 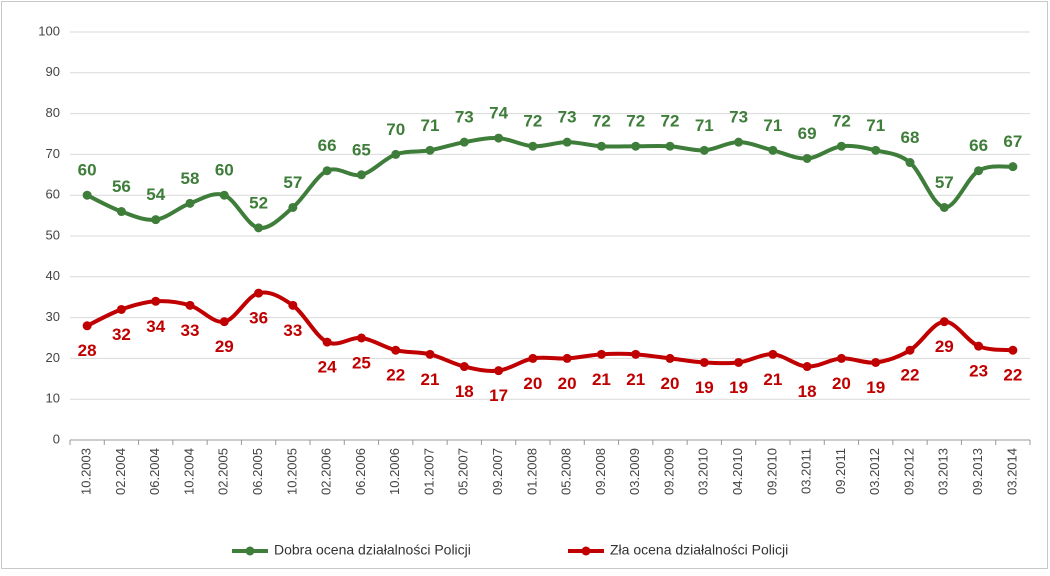 I want to click on x-tick-label: 09.2007, so click(x=497, y=471).